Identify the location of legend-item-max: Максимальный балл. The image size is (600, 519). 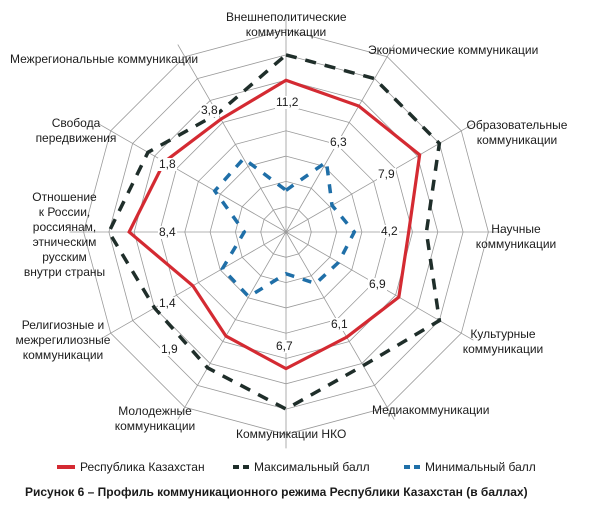
(301, 467).